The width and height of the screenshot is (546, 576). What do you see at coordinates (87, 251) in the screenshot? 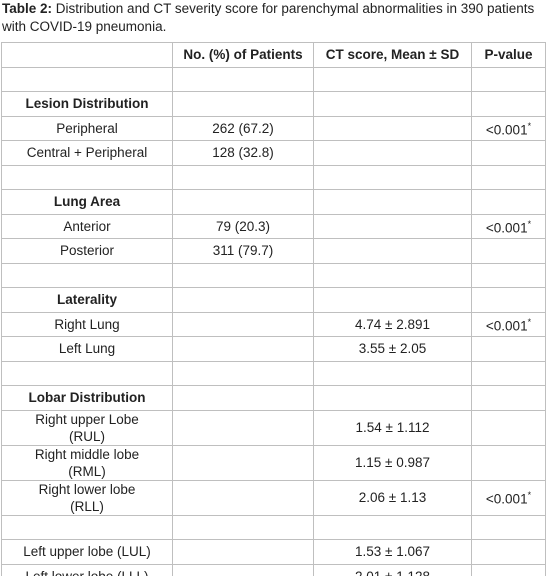
I see `row-label-text: Posterior` at bounding box center [87, 251].